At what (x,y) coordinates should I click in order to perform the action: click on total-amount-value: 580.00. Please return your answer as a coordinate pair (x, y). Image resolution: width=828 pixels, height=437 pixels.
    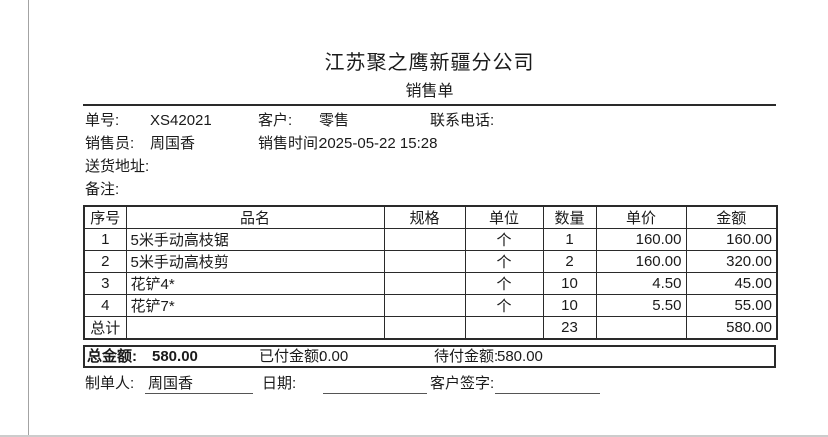
    Looking at the image, I should click on (175, 356).